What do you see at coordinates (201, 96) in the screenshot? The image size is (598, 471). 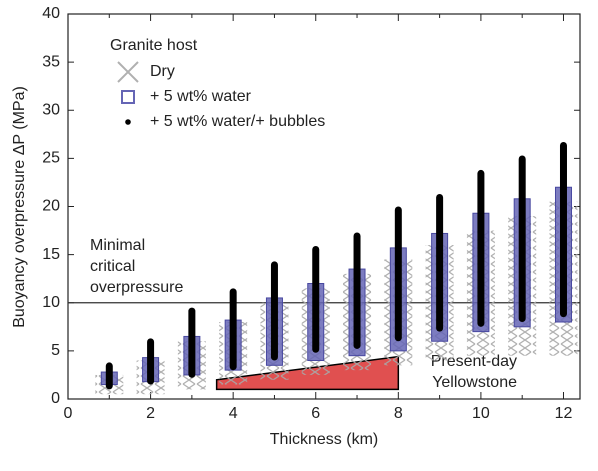 I see `legend-label: + 5 wt% water` at bounding box center [201, 96].